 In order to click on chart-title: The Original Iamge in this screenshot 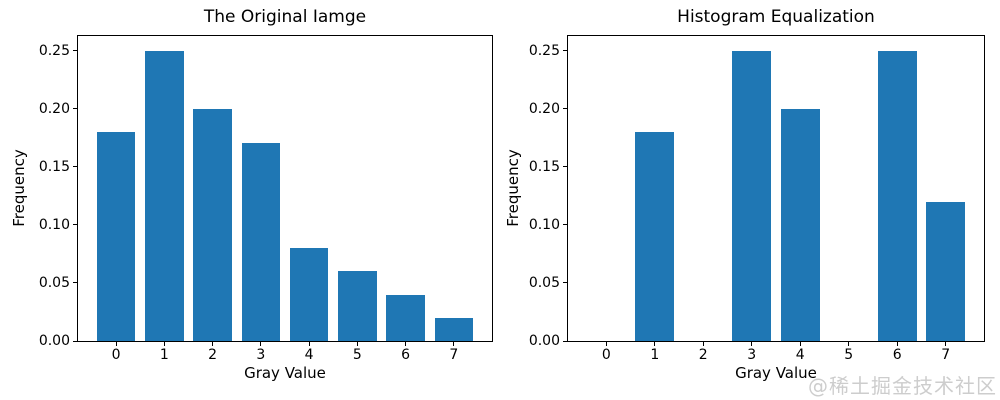, I will do `click(285, 17)`.